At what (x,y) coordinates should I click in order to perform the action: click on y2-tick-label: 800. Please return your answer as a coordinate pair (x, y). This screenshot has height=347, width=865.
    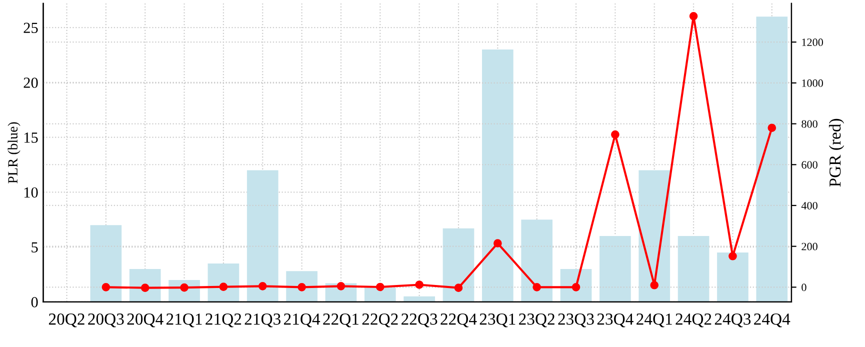
    Looking at the image, I should click on (810, 124).